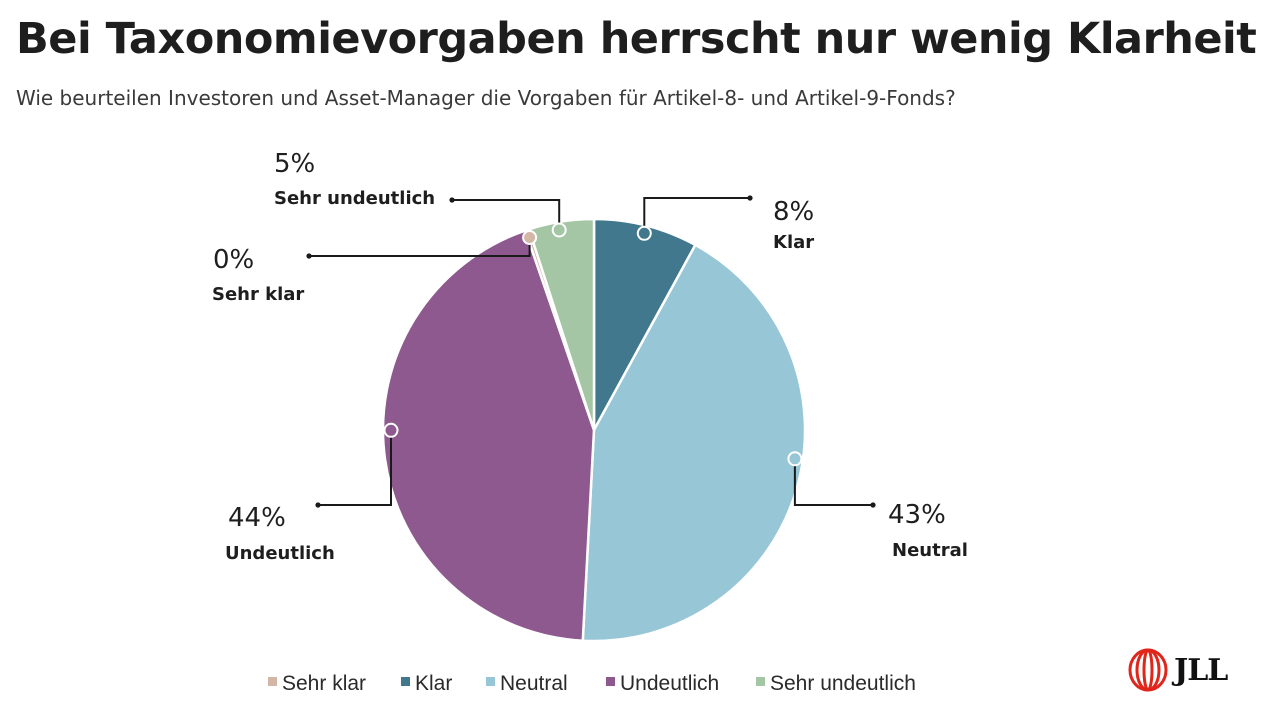 This screenshot has width=1280, height=715. Describe the element at coordinates (506, 214) in the screenshot. I see `callout-line-sehr-undeutlich` at that location.